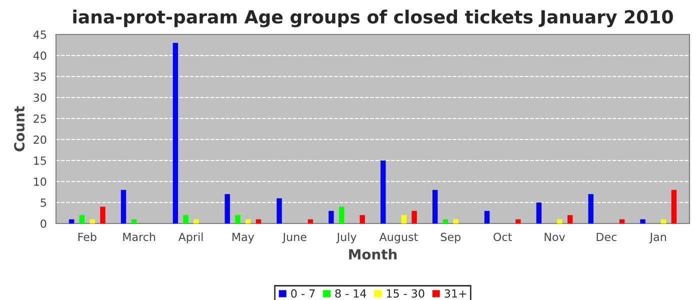  I want to click on y-tick-label: 40, so click(39, 55).